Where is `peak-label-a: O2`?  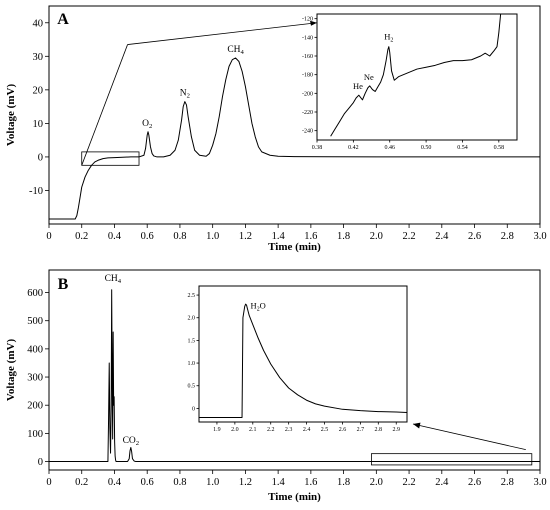
peak-label-a: O2 is located at coordinates (147, 124).